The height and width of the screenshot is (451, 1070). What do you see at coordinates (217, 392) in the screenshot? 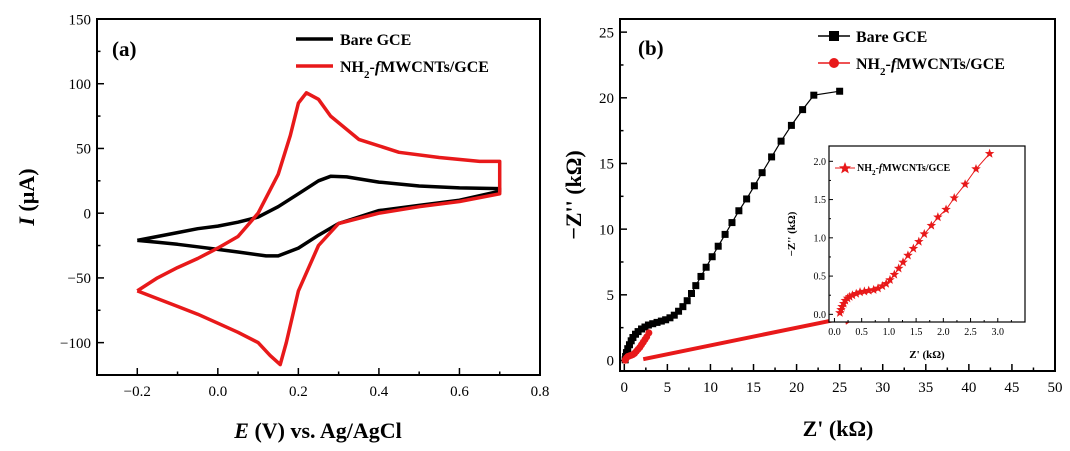
I see `chart-a-xtick-label: 0.0` at bounding box center [217, 392].